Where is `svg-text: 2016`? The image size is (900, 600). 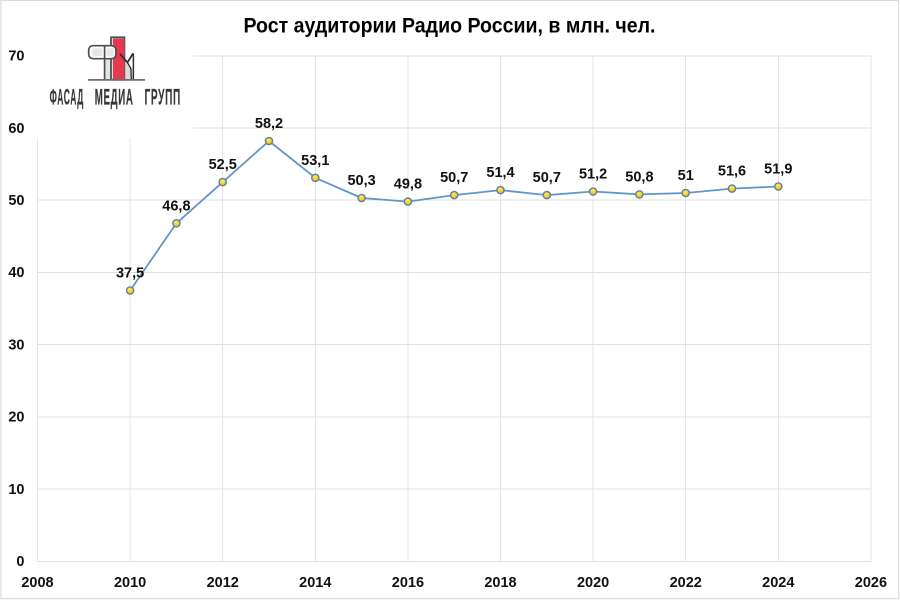 svg-text: 2016 is located at coordinates (408, 583).